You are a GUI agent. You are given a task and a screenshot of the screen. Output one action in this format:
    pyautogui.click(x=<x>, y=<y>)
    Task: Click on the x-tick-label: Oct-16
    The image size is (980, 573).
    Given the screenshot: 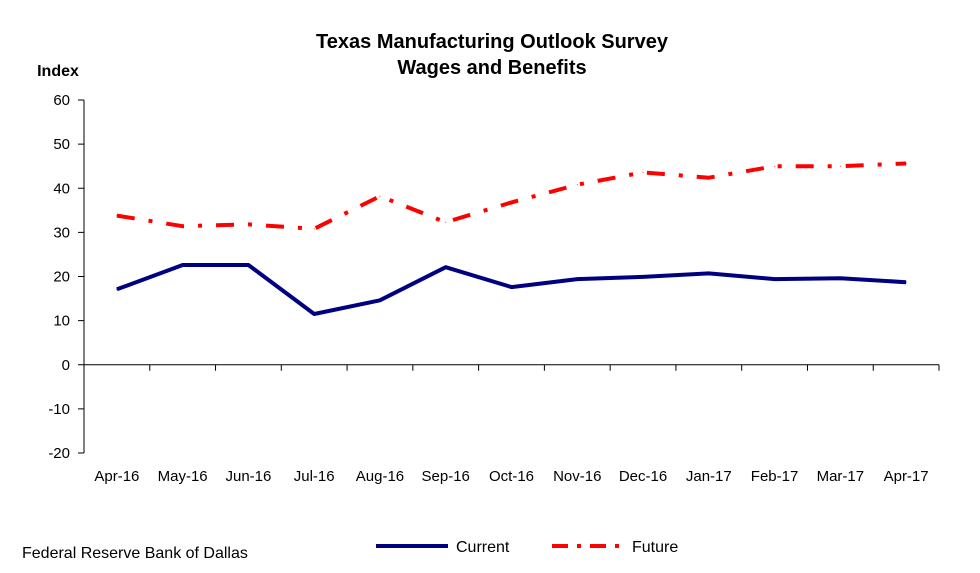 What is the action you would take?
    pyautogui.click(x=511, y=476)
    